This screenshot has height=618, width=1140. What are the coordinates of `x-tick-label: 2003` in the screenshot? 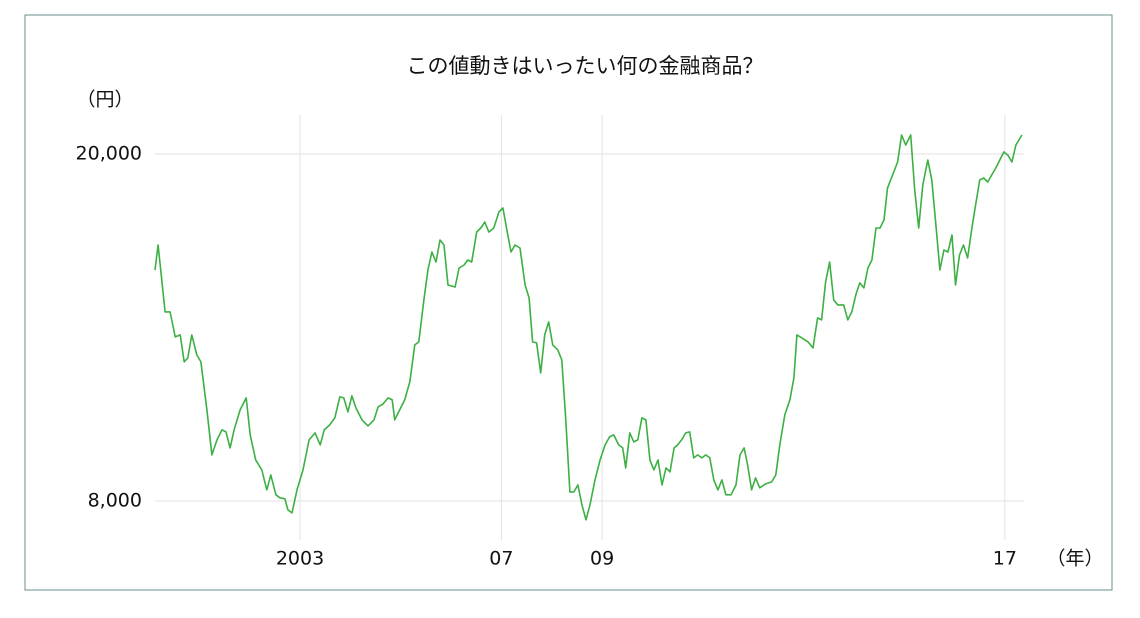 It's located at (300, 559).